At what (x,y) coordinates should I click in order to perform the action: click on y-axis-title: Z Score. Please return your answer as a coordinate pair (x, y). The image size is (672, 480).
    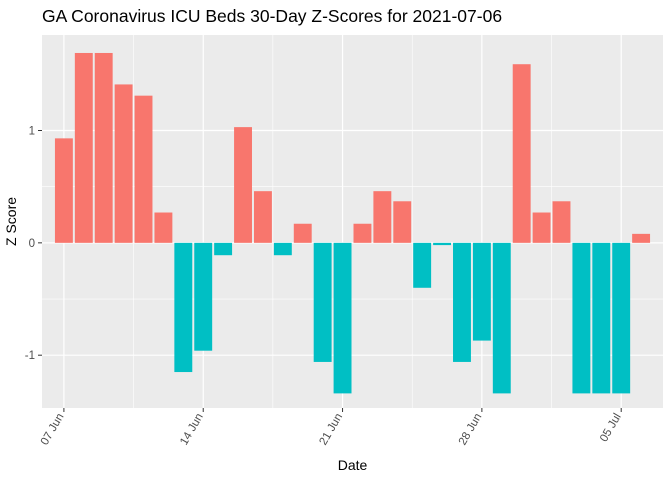
    Looking at the image, I should click on (11, 221).